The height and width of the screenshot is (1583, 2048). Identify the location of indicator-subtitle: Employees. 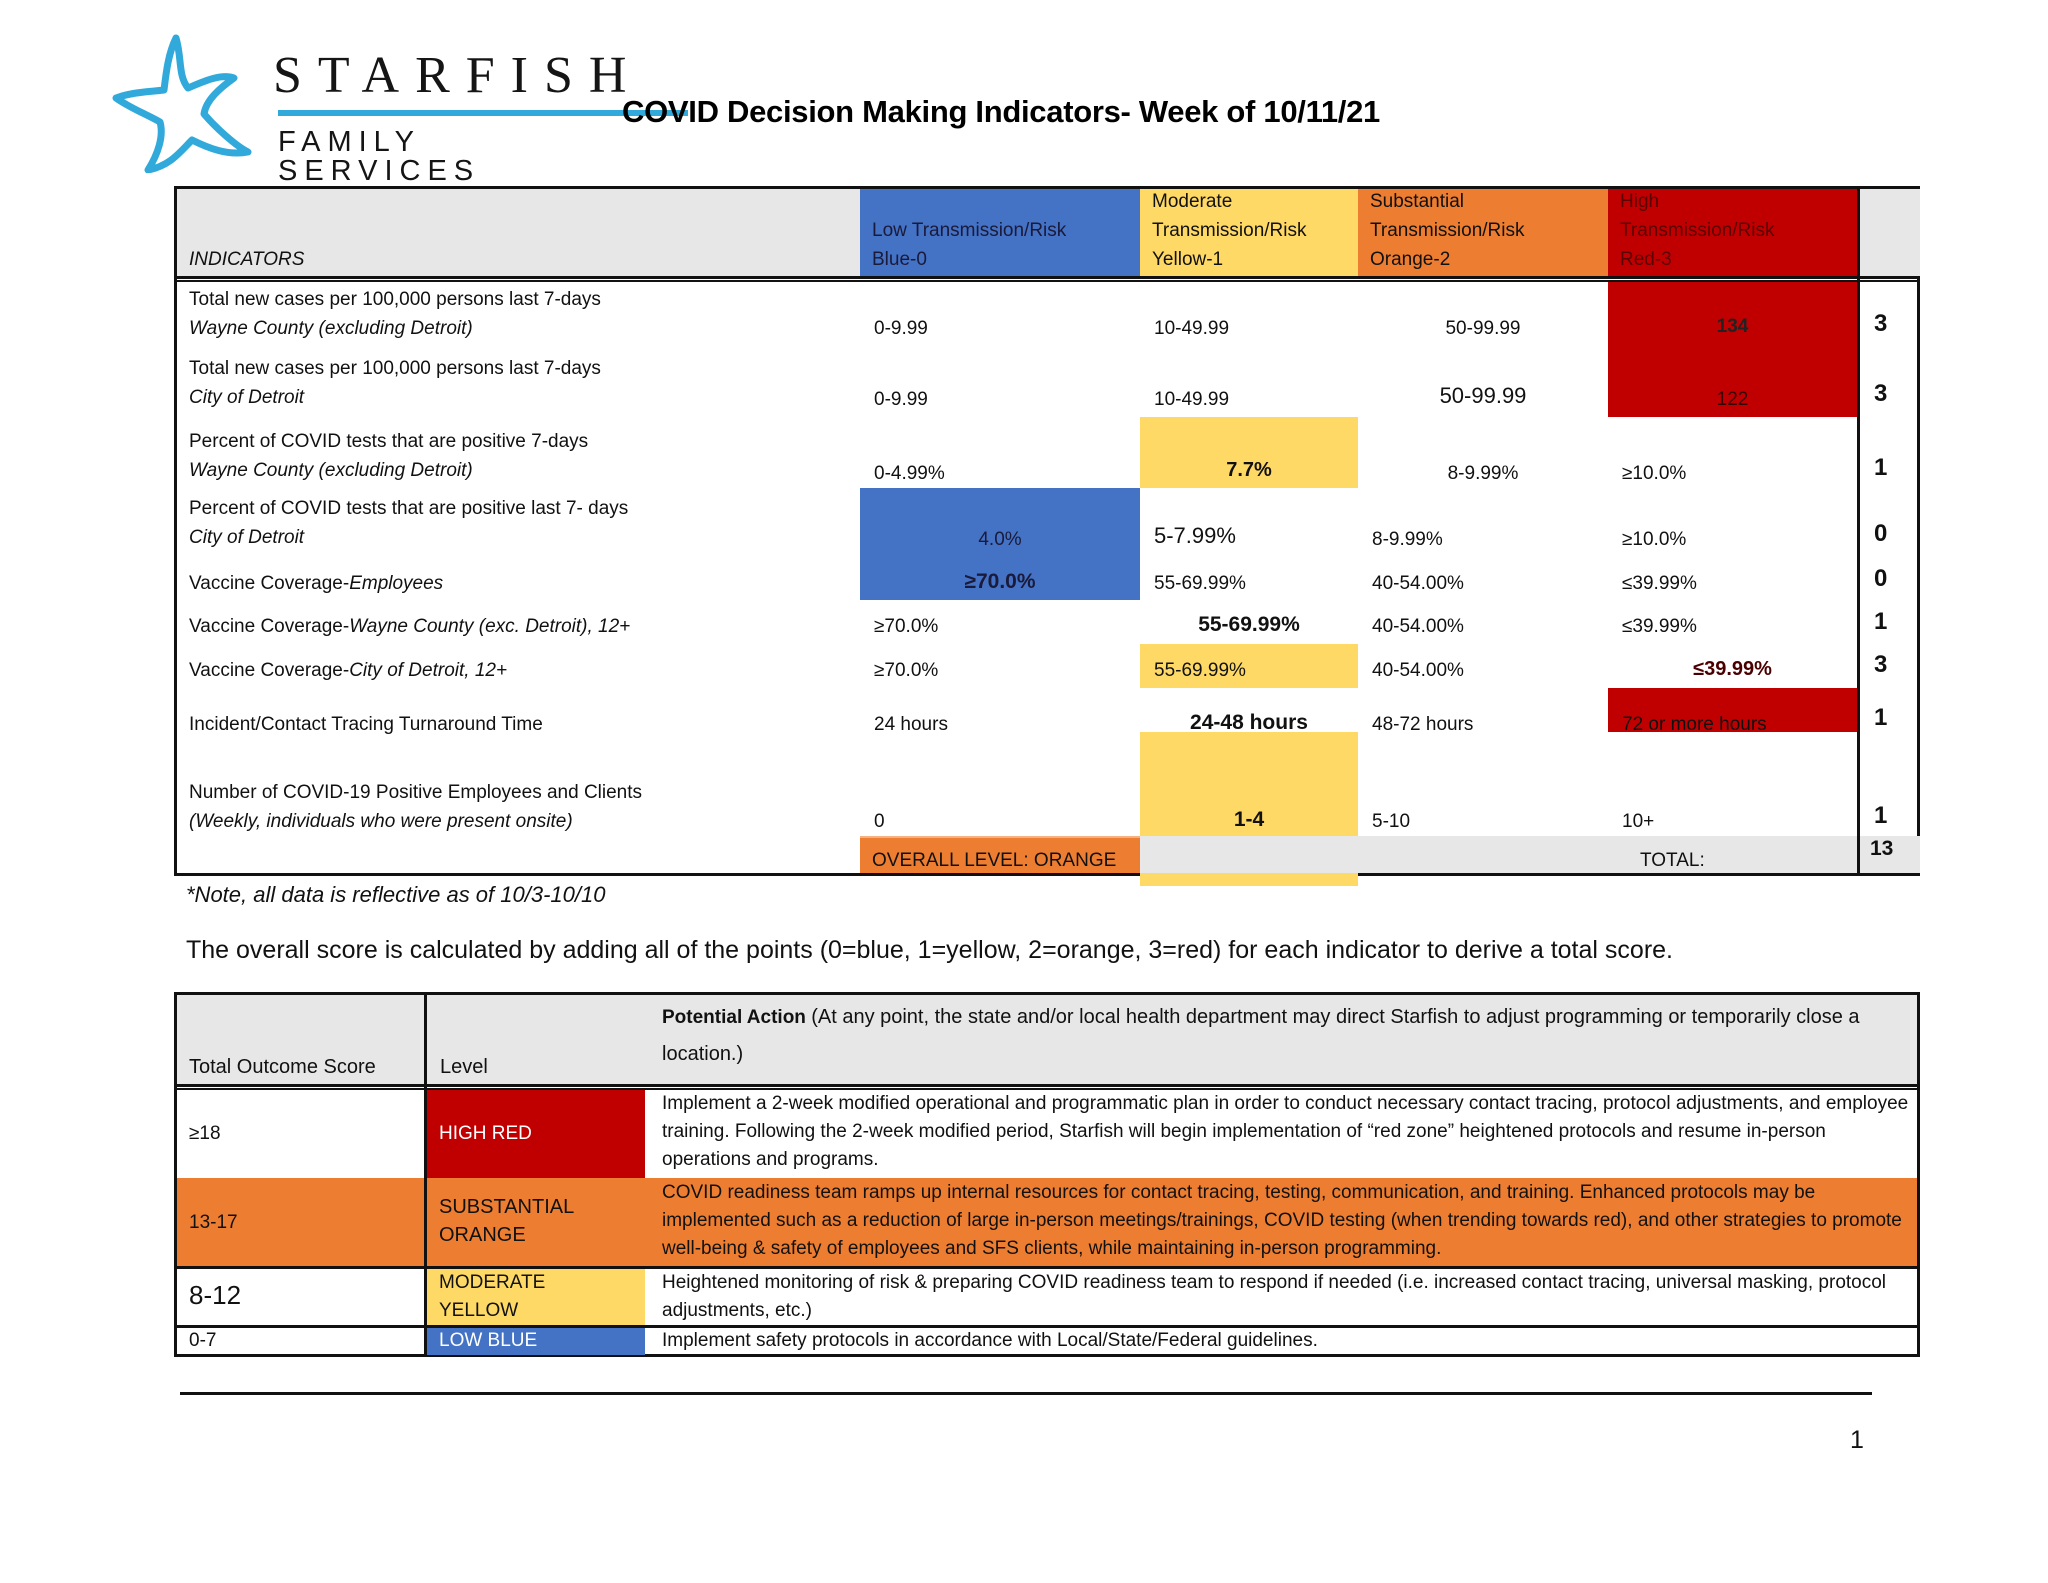
(396, 583).